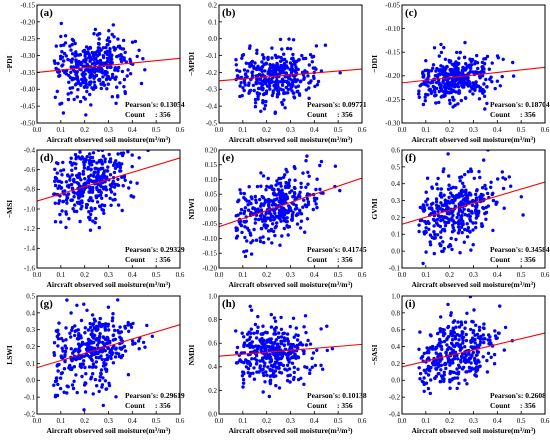 The height and width of the screenshot is (448, 550). Describe the element at coordinates (99, 69) in the screenshot. I see `scatter-points` at that location.